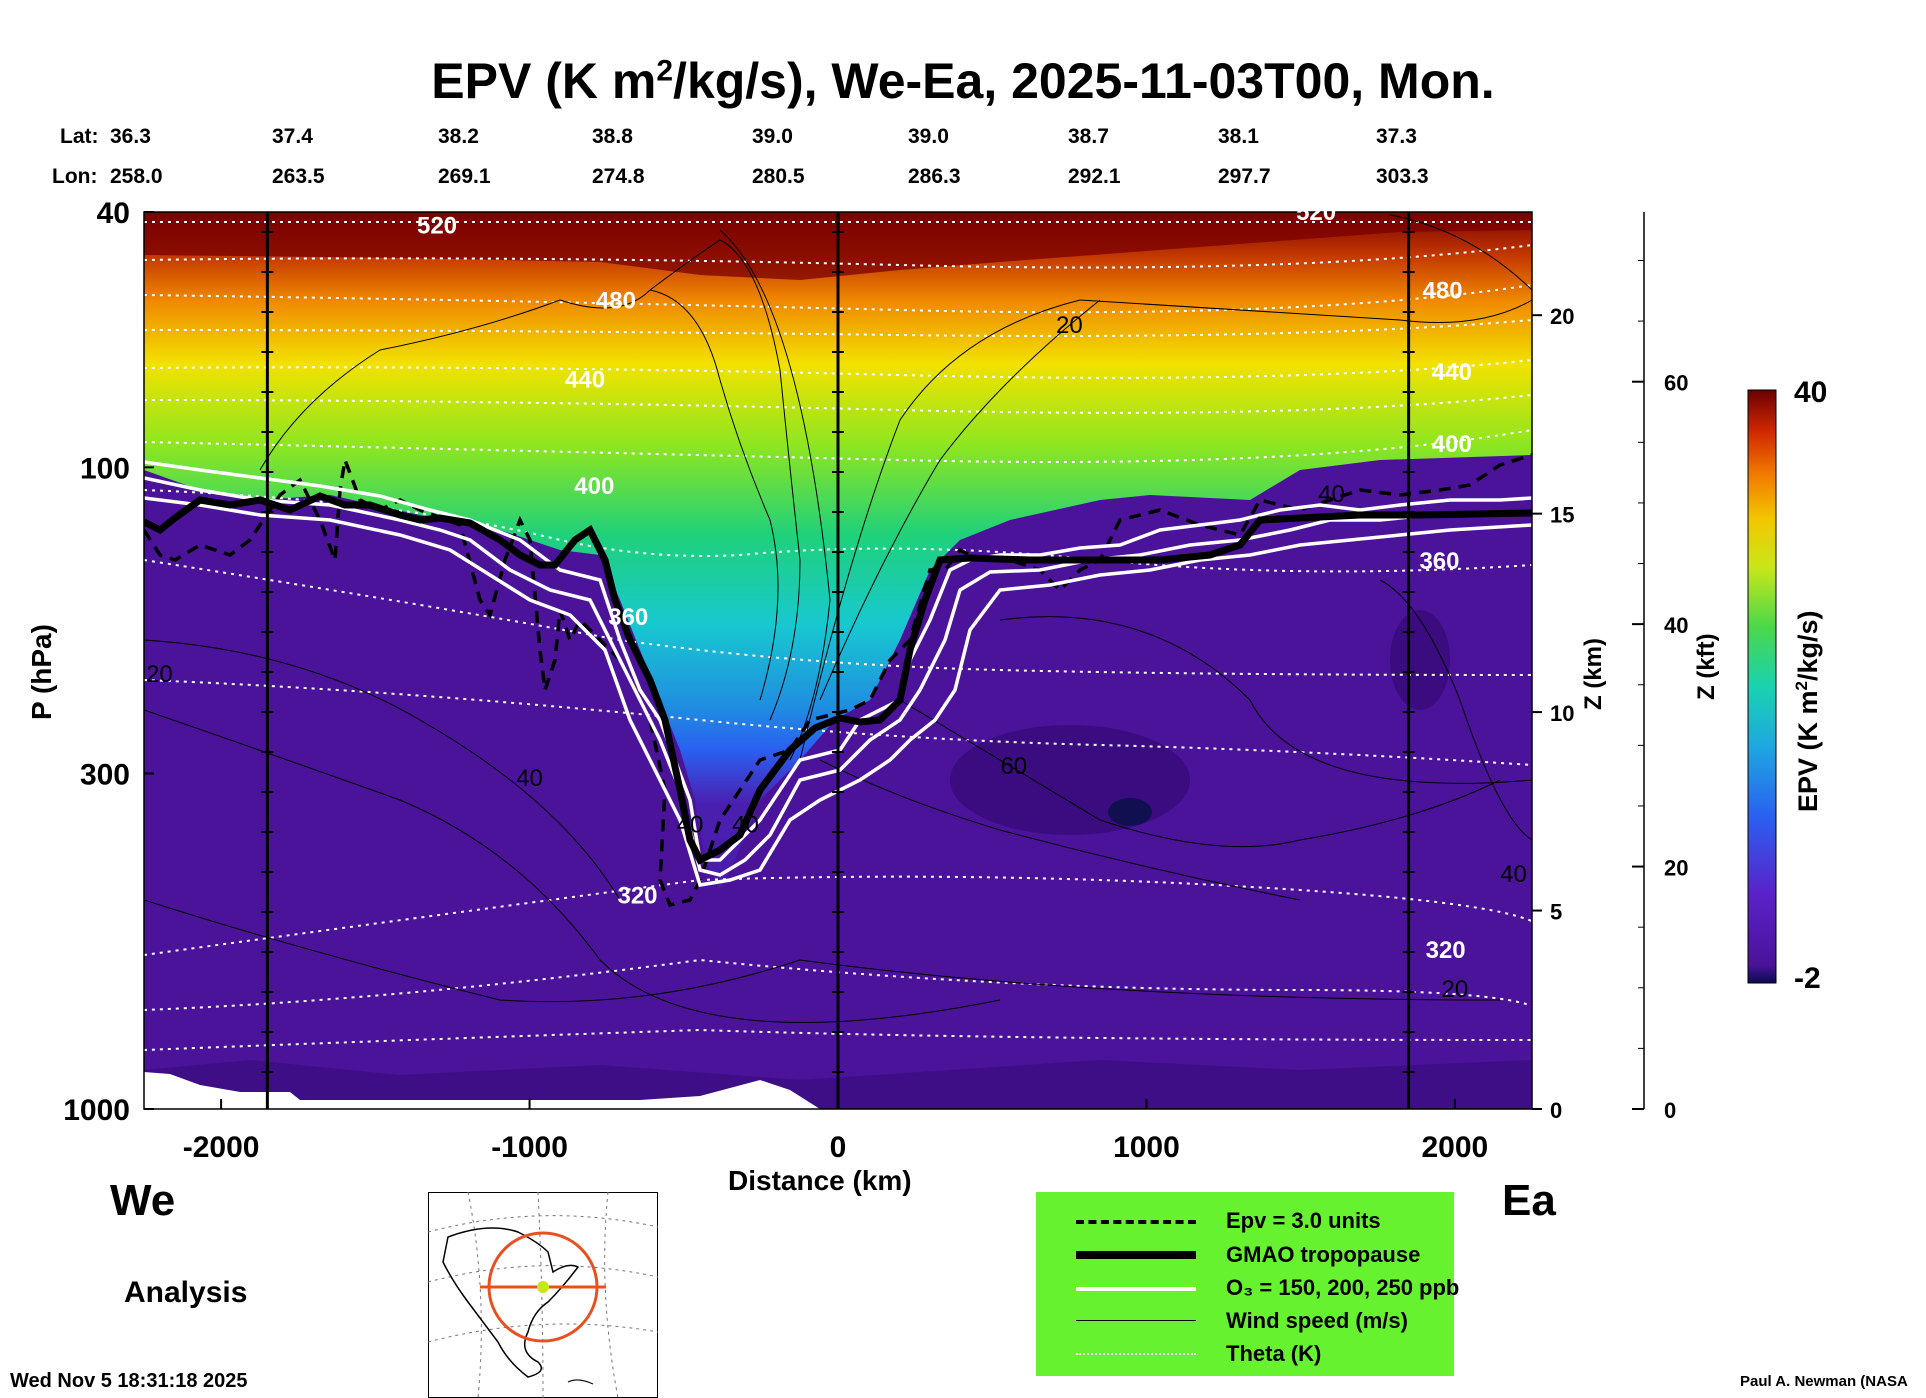 This screenshot has height=1398, width=1926. Describe the element at coordinates (482, 1090) in the screenshot. I see `topography-mask` at that location.